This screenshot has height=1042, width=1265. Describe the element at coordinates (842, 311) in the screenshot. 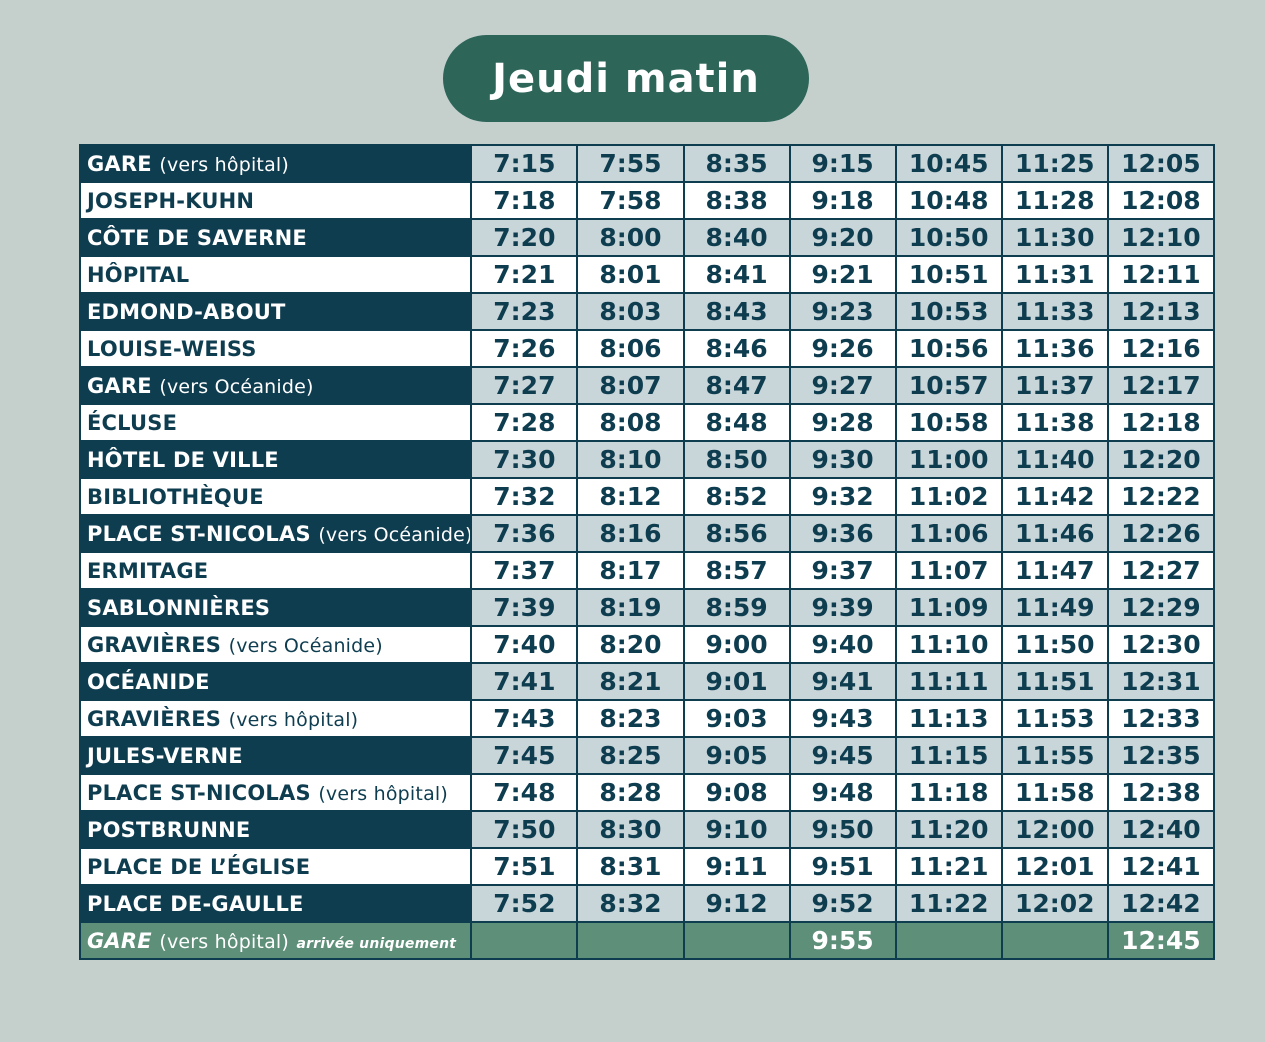

I see `departure-time: 9:23` at that location.